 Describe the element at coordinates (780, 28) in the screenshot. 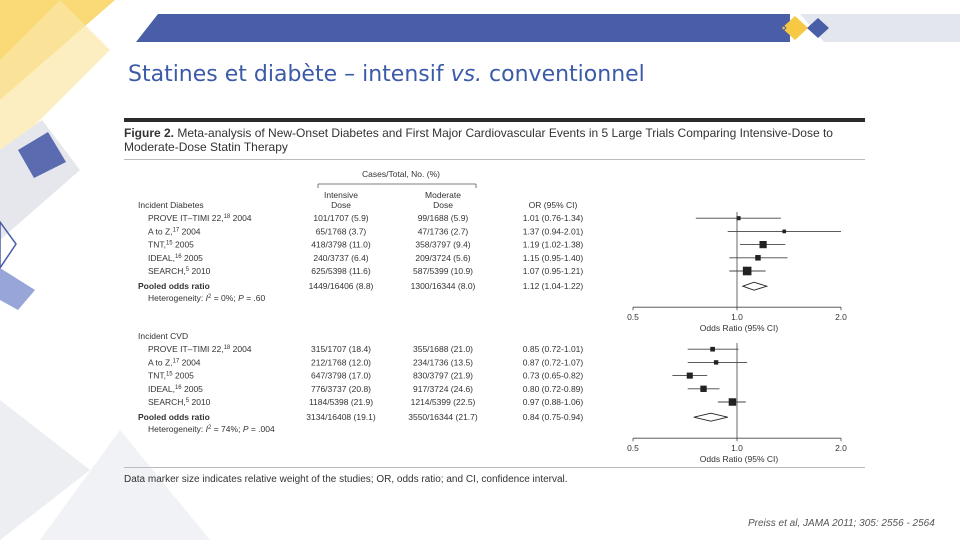

I see `banner-outline-diamond` at that location.